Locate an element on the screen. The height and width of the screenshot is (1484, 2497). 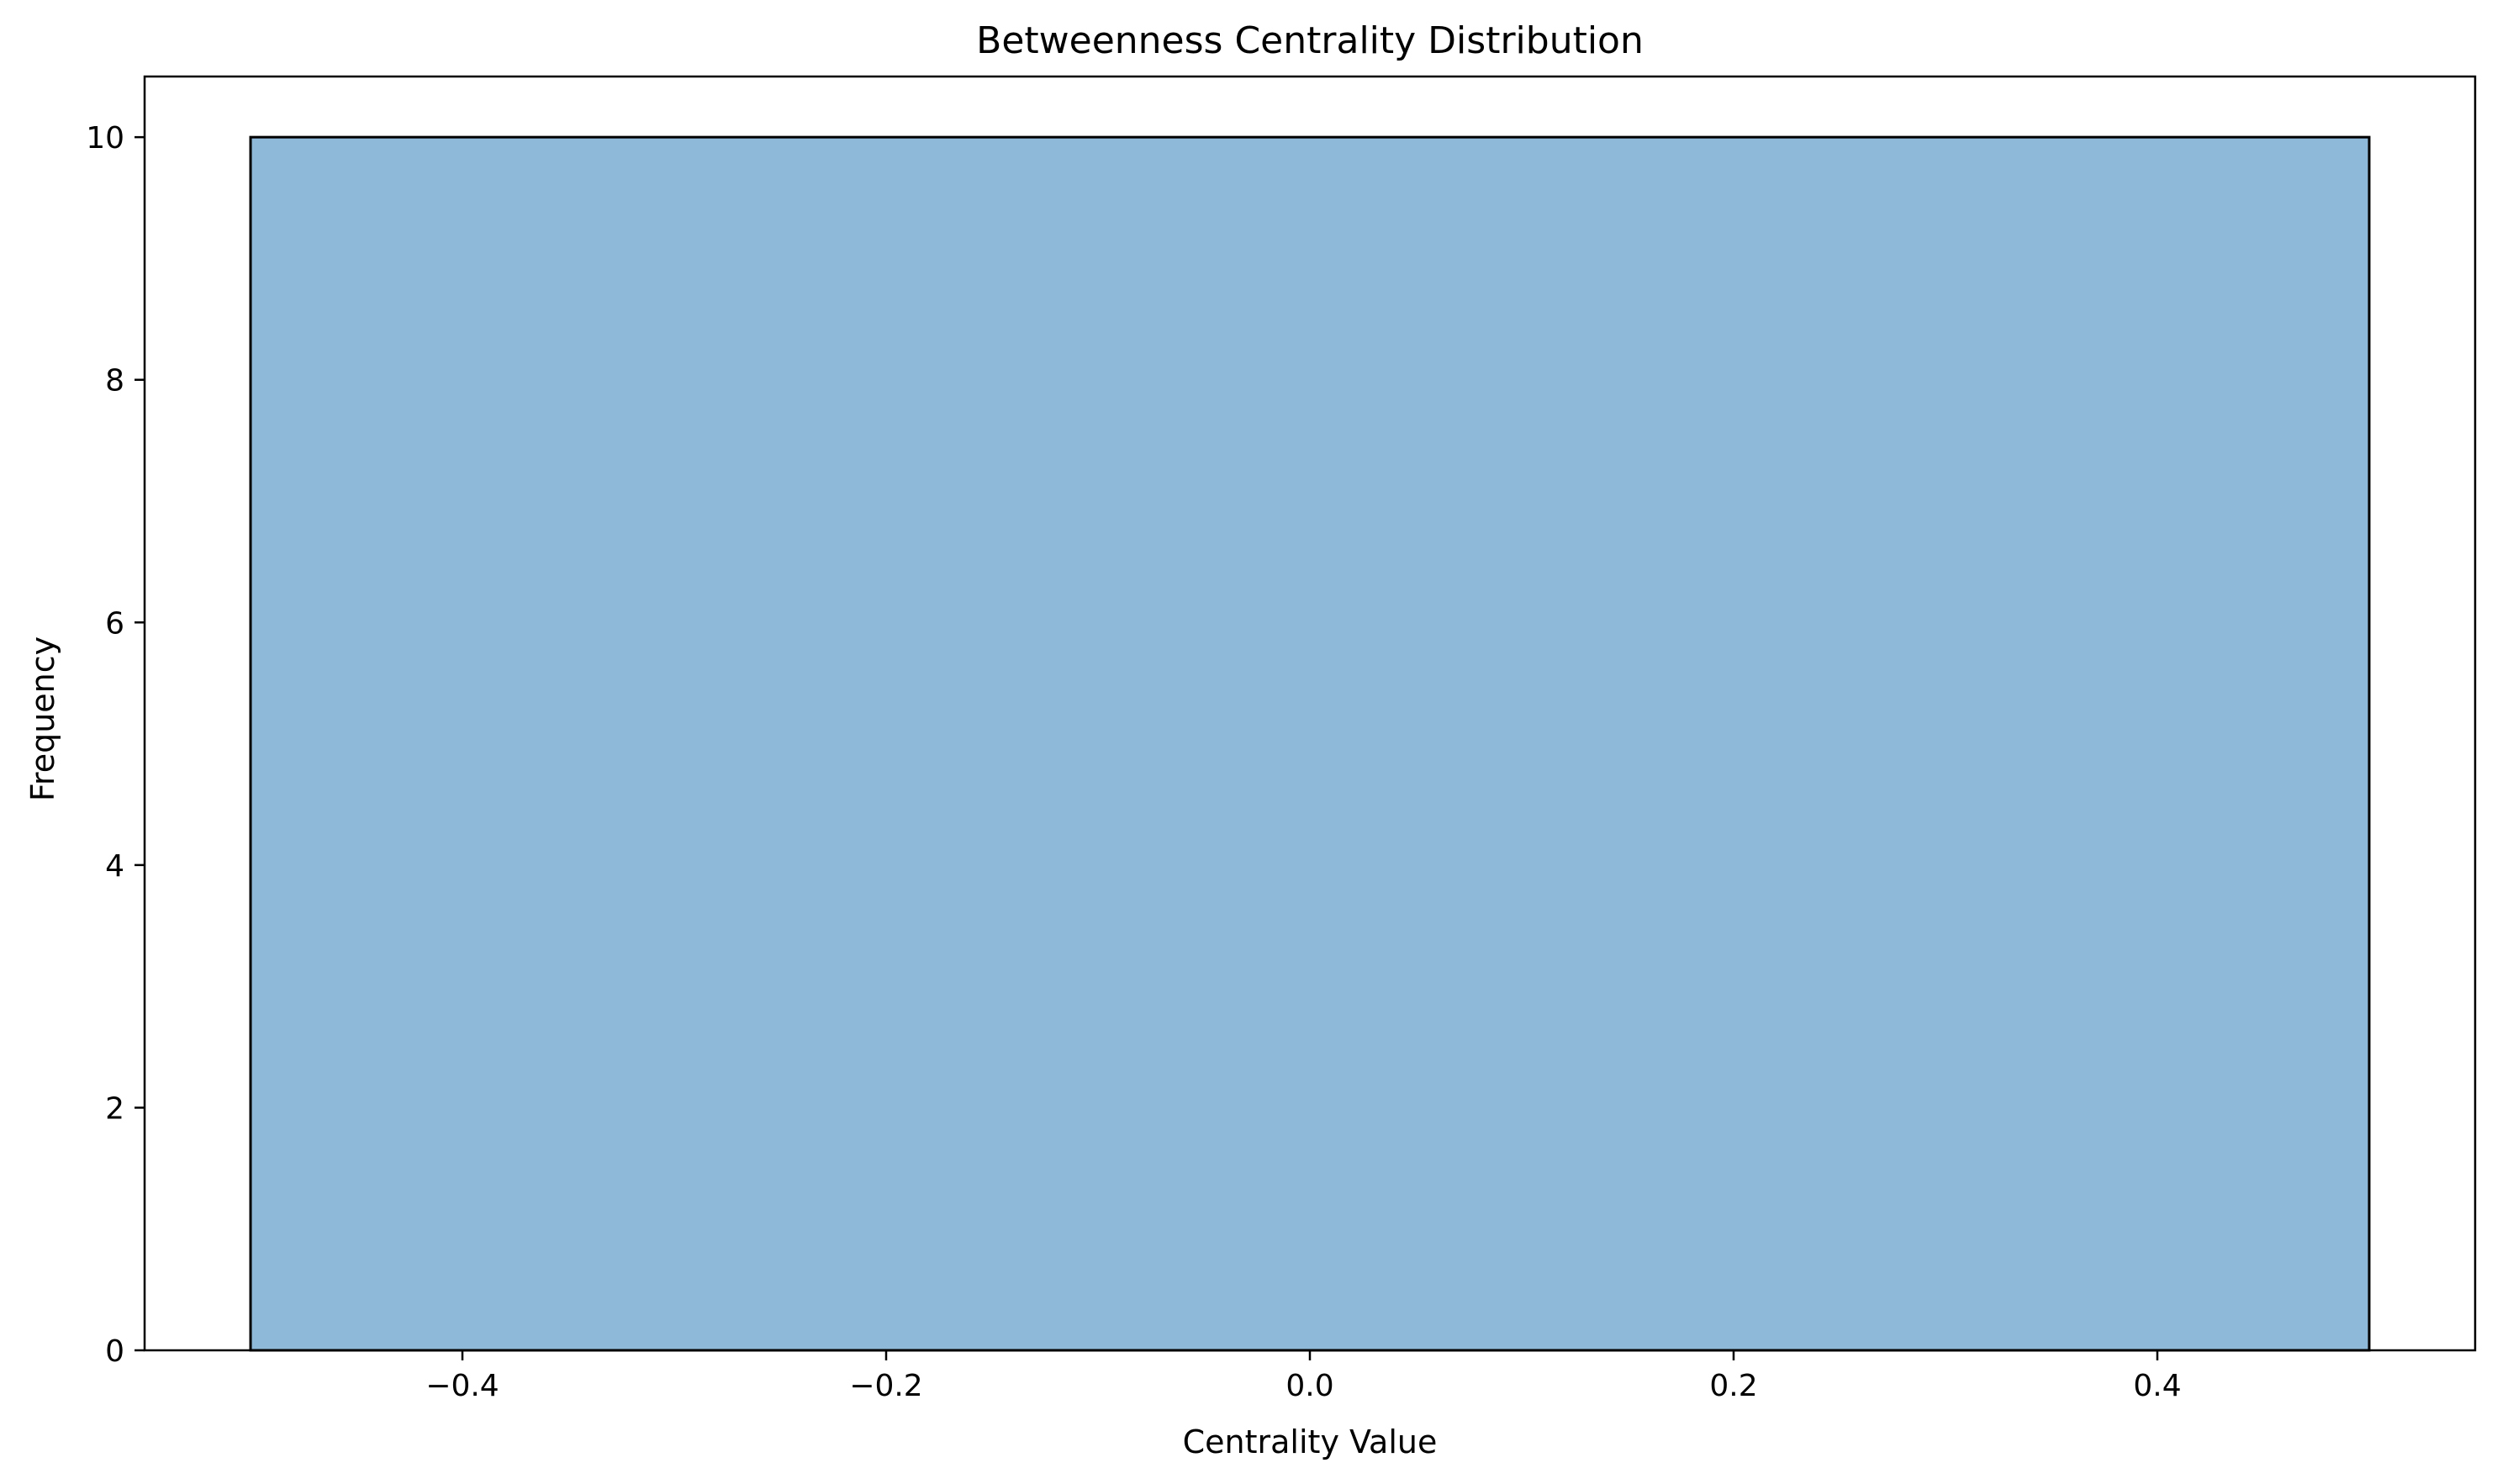
x-tick-label: −0.4 is located at coordinates (462, 1386).